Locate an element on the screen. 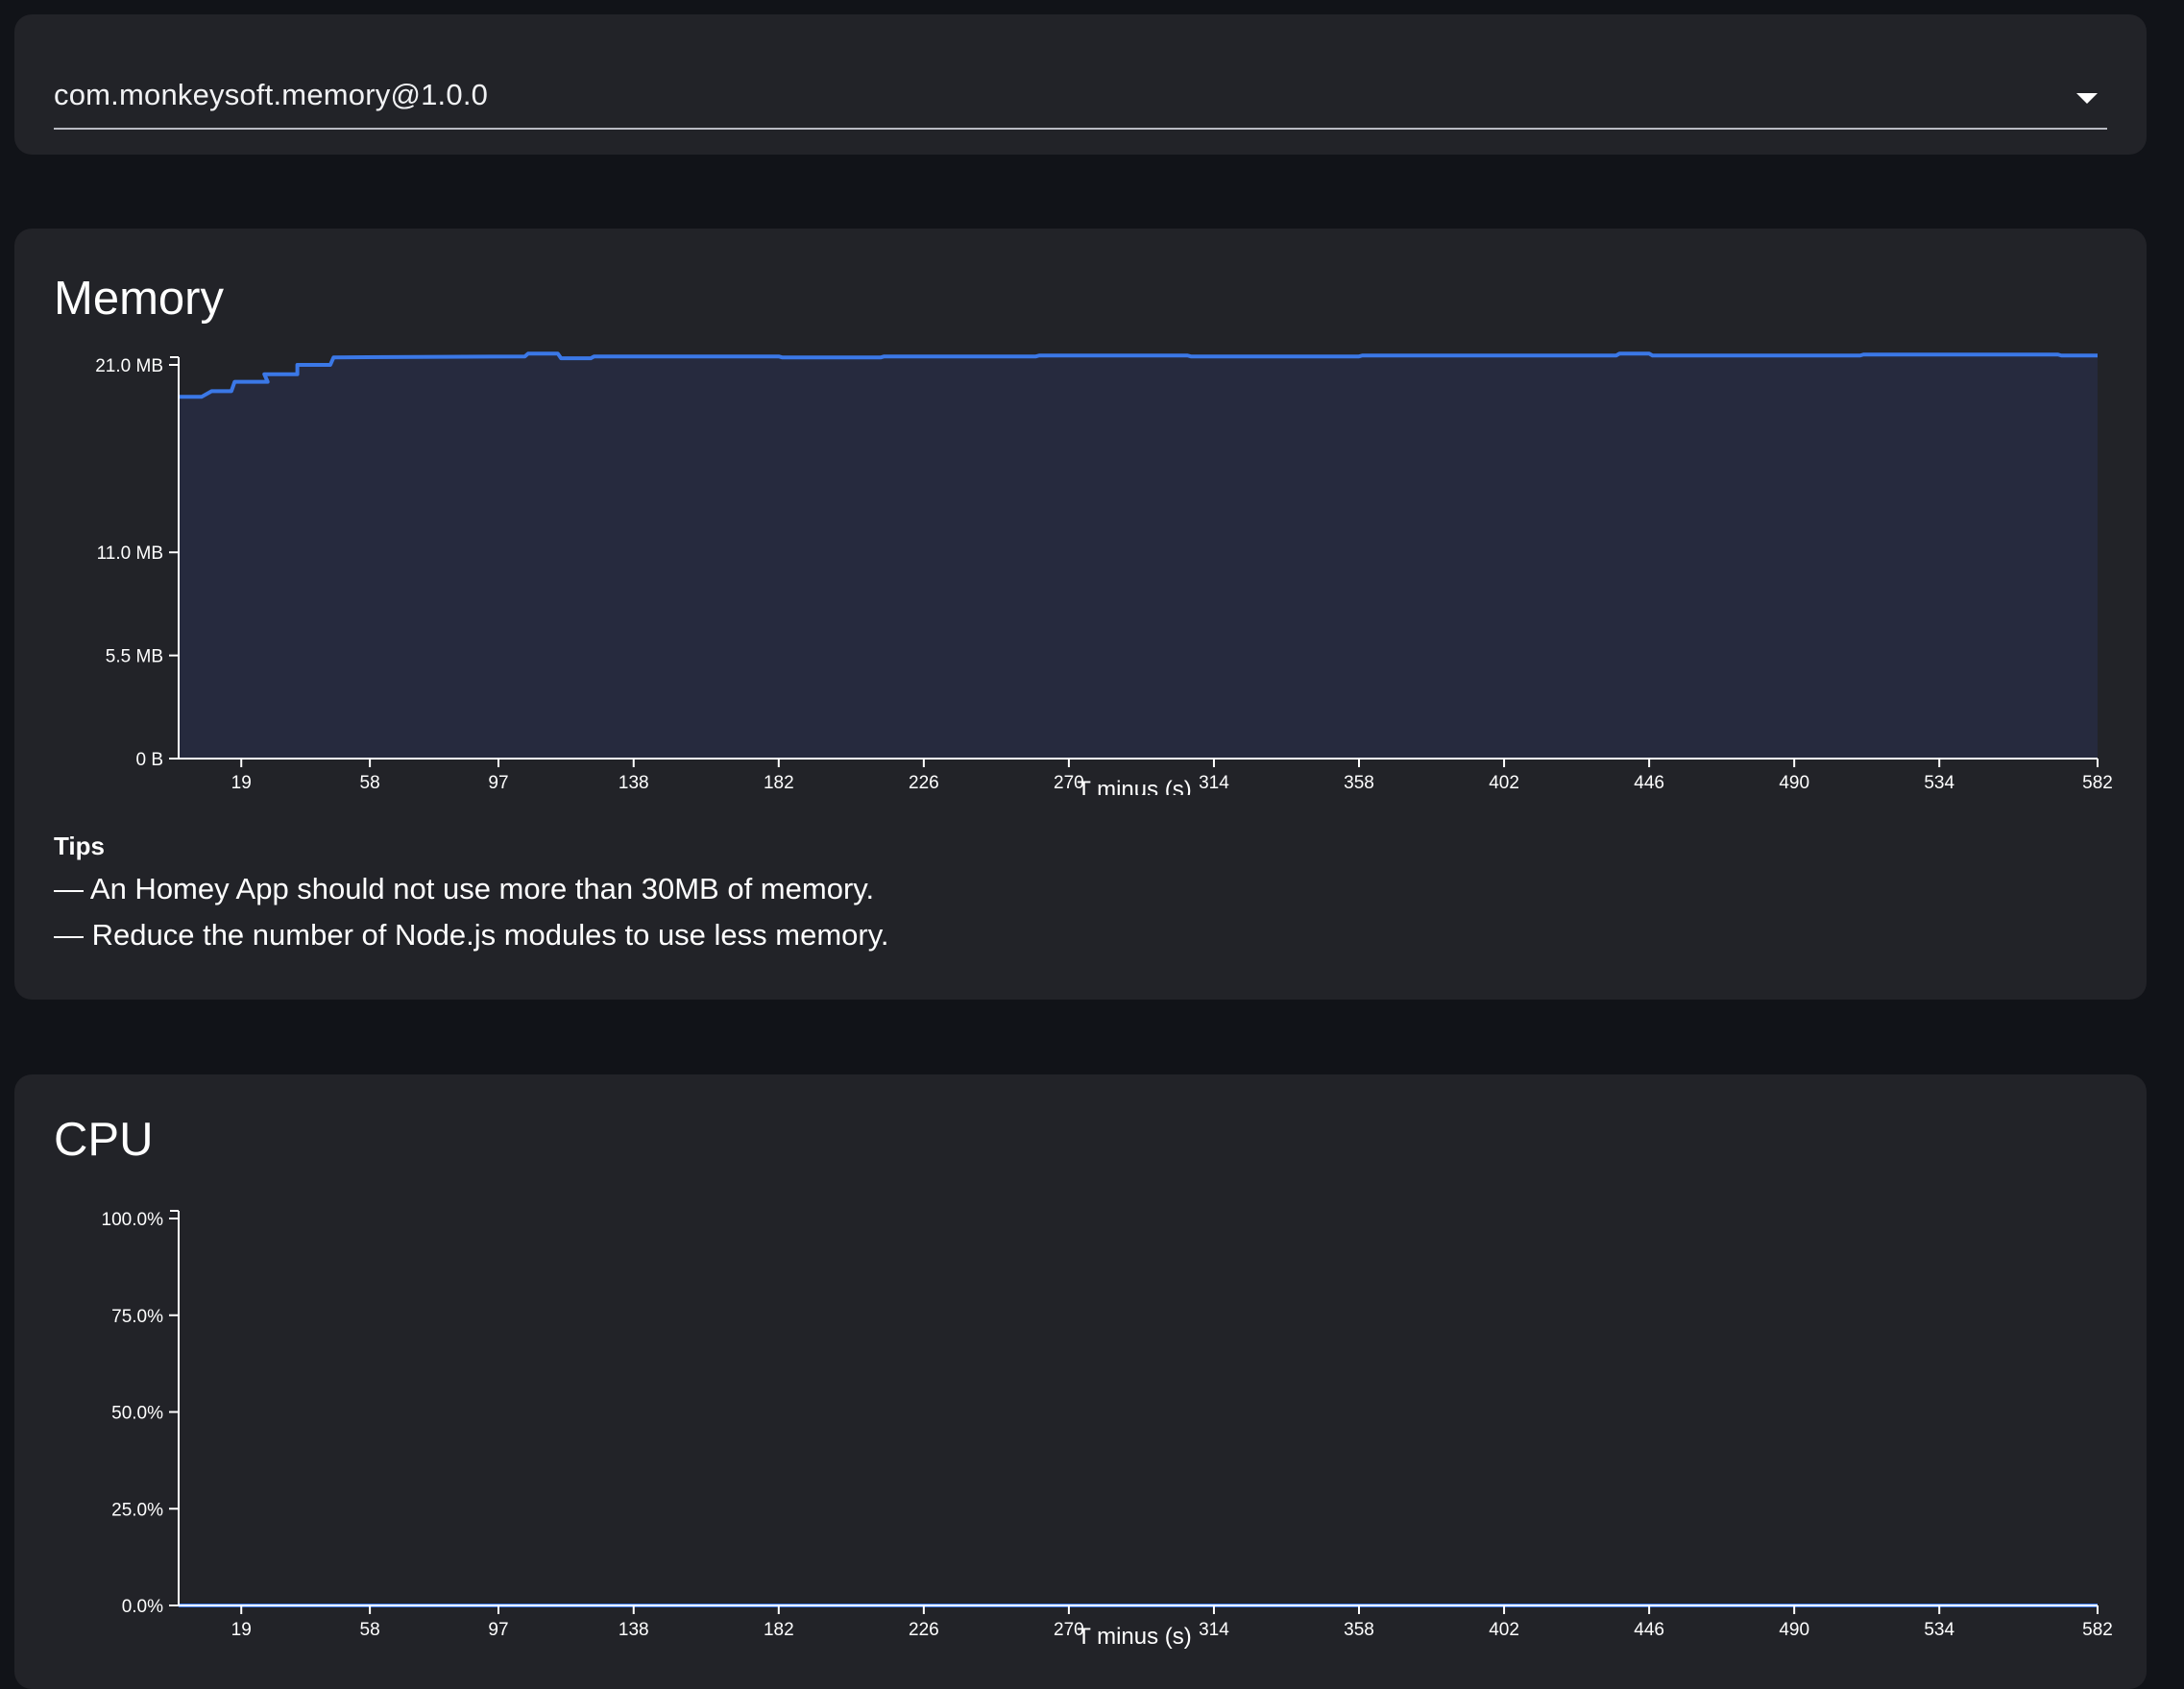  y-tick-label: 75.0% is located at coordinates (137, 1317).